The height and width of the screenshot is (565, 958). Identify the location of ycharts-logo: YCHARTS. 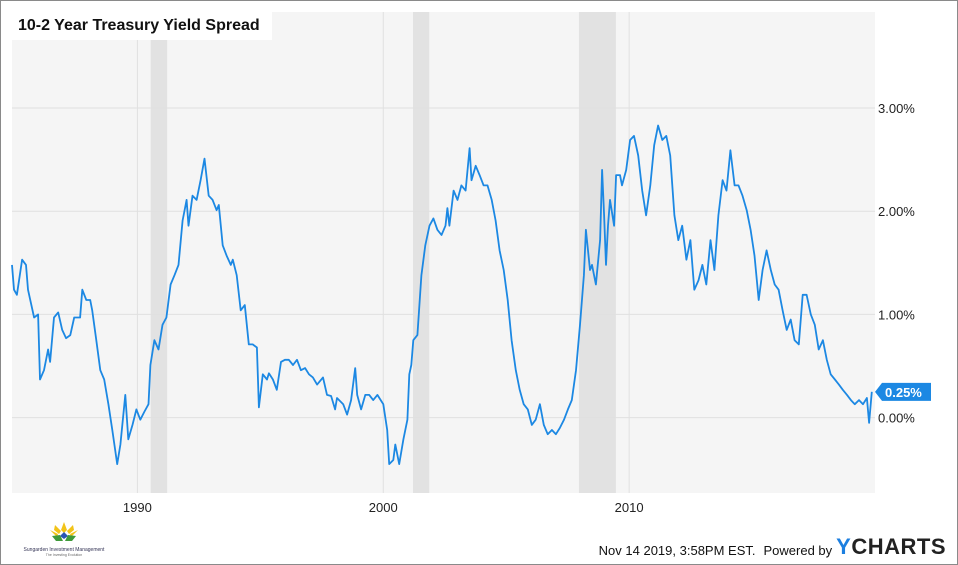
(891, 547).